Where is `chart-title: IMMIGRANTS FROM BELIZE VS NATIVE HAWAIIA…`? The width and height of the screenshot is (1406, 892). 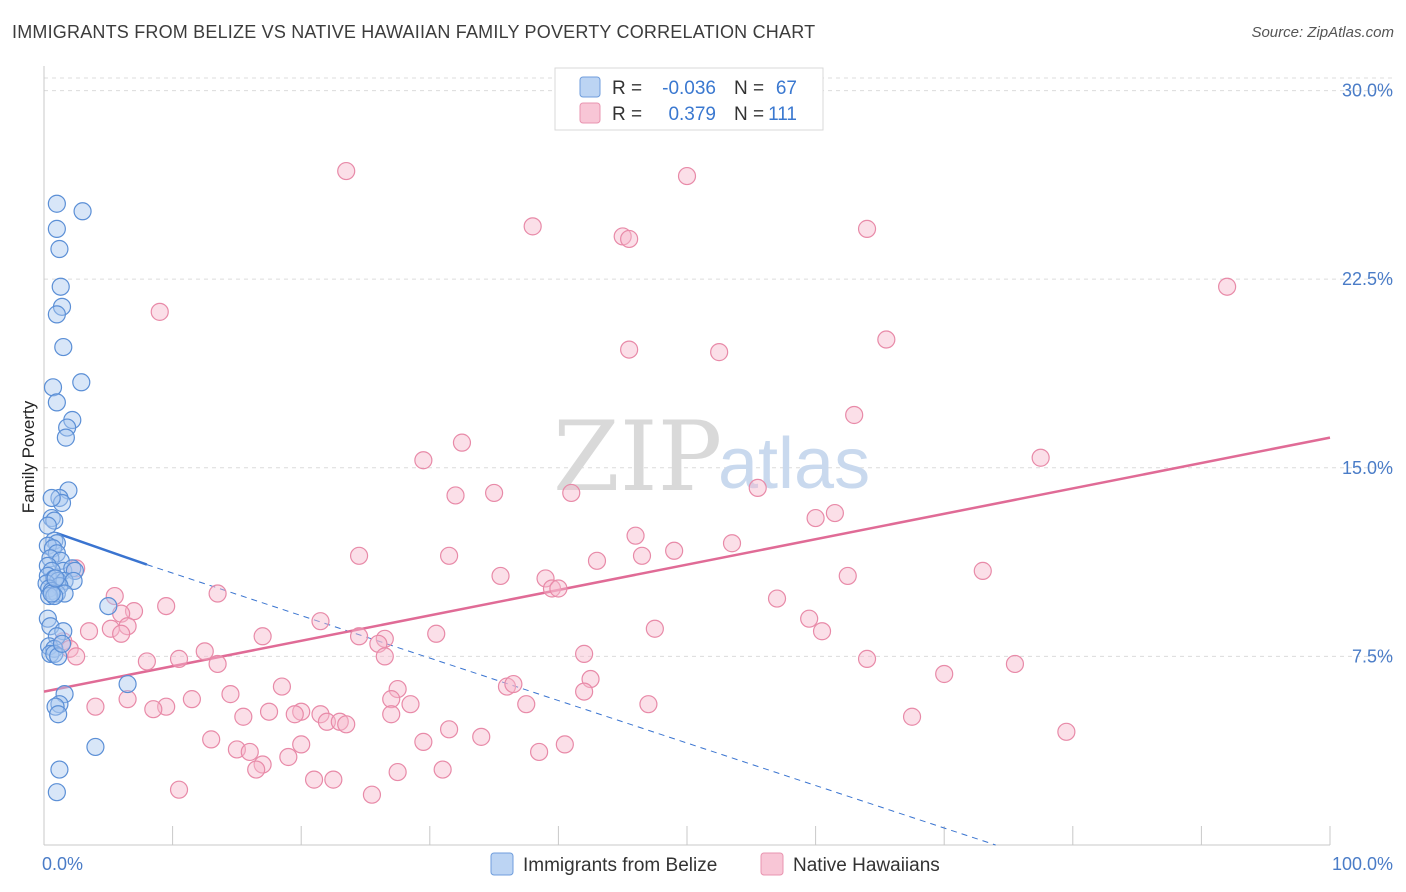 chart-title: IMMIGRANTS FROM BELIZE VS NATIVE HAWAIIA… is located at coordinates (414, 32).